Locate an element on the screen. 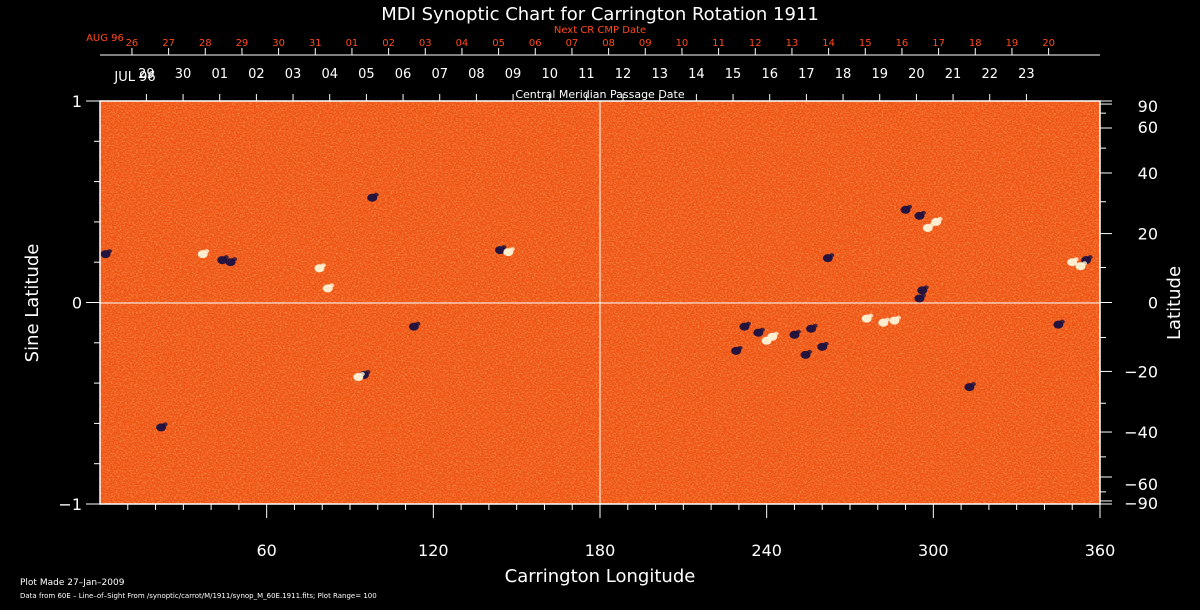 Image resolution: width=1200 pixels, height=610 pixels. cmp-day-label: 20 is located at coordinates (916, 74).